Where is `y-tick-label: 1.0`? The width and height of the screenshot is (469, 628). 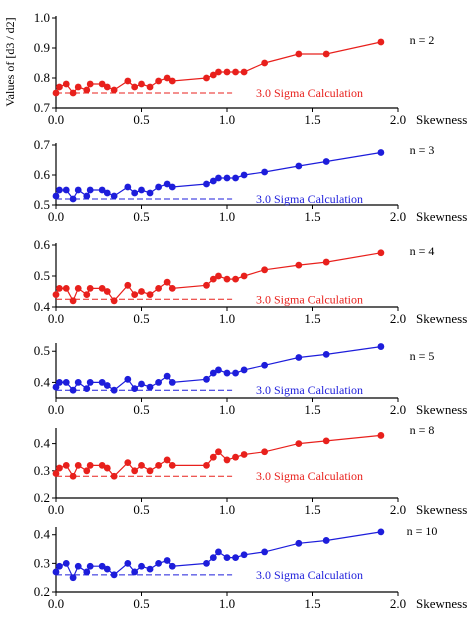 y-tick-label: 1.0 is located at coordinates (42, 17).